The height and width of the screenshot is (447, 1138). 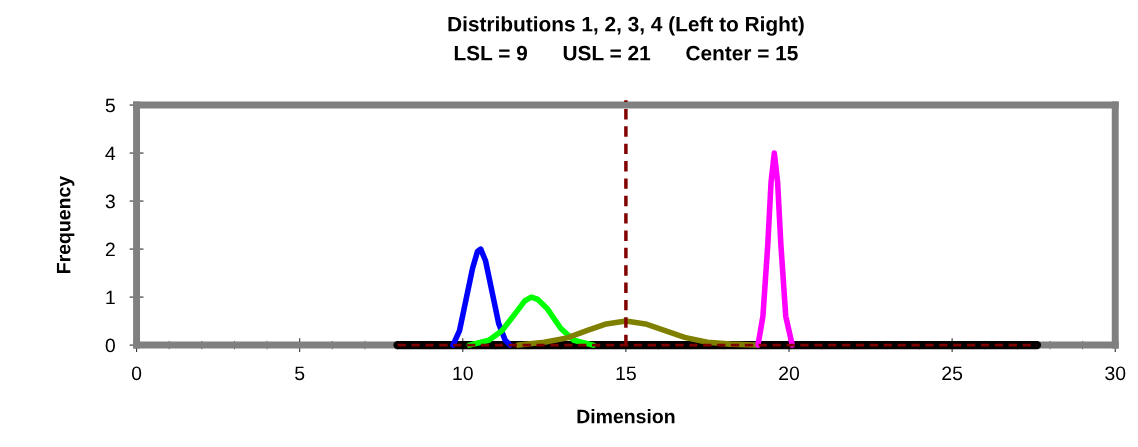 I want to click on x-tick-label: 25, so click(x=952, y=373).